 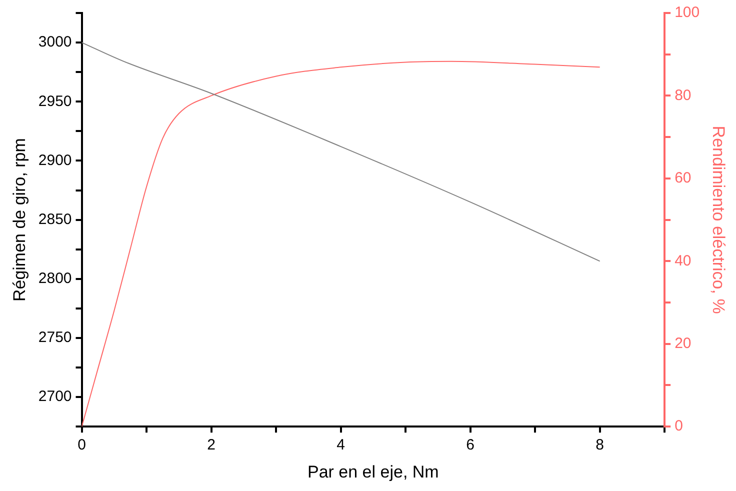 I want to click on x-axis-title: Par en el eje, Nm, so click(x=373, y=472).